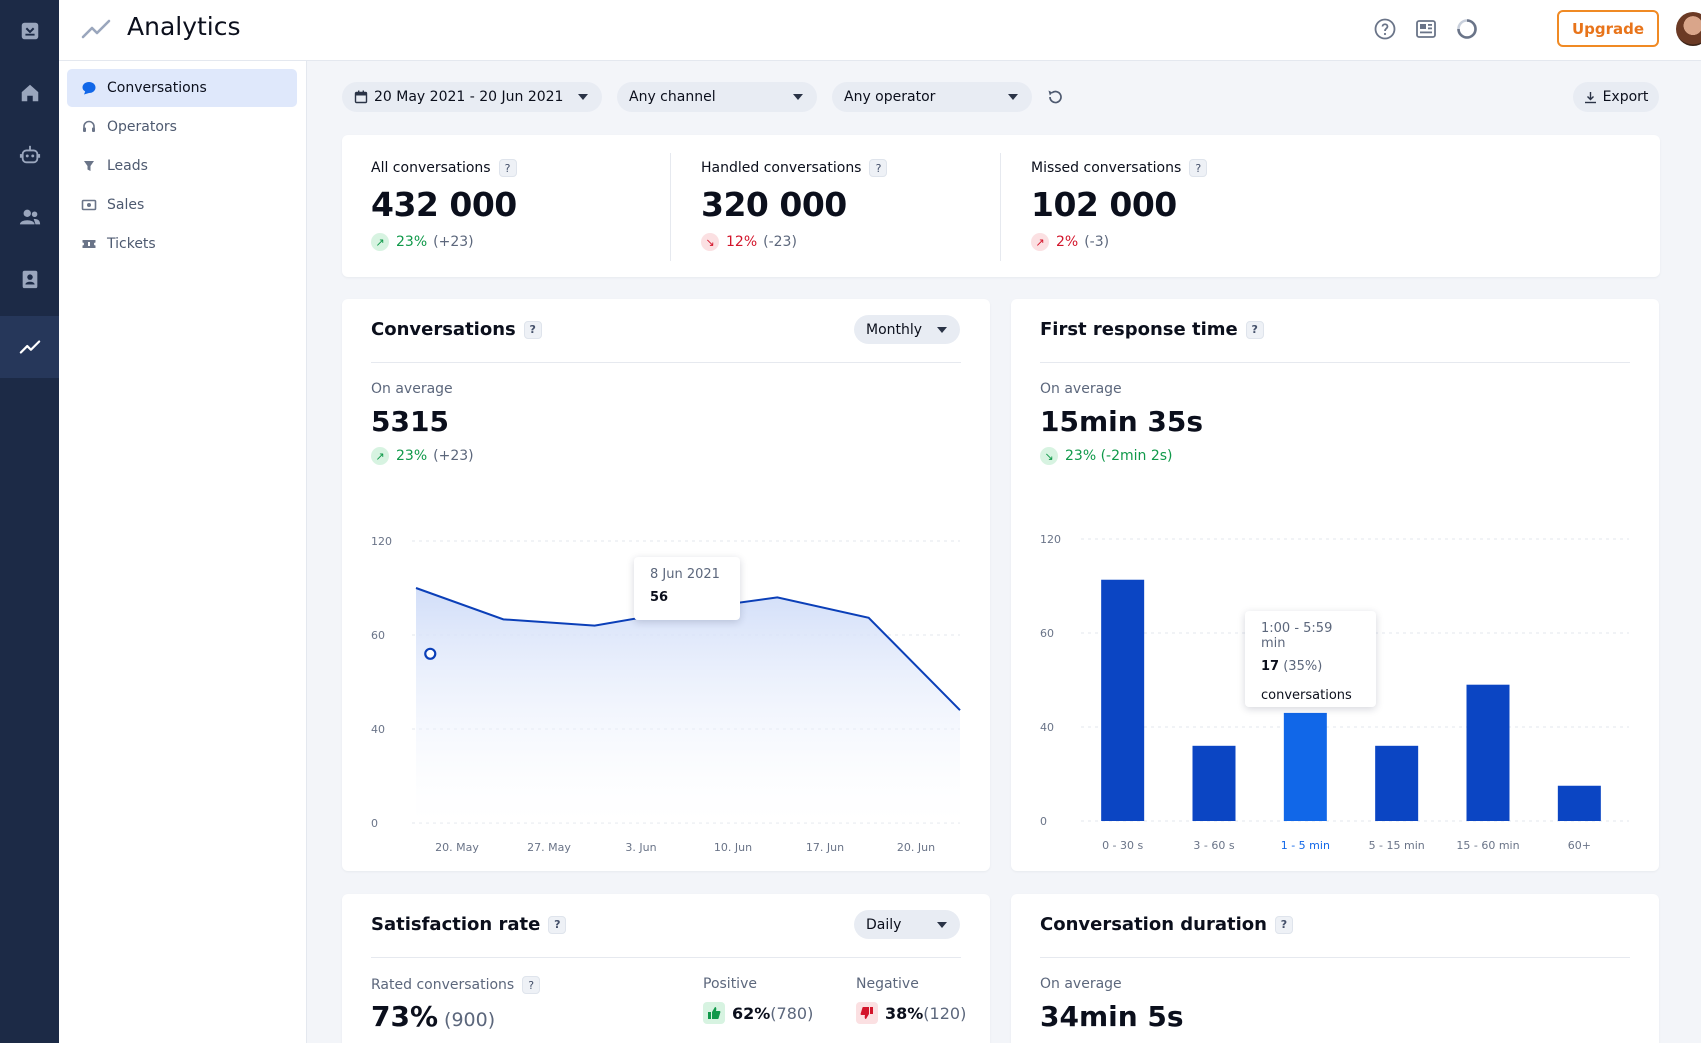 The image size is (1701, 1043). Describe the element at coordinates (443, 985) in the screenshot. I see `rated-label-text: Rated conversations` at that location.